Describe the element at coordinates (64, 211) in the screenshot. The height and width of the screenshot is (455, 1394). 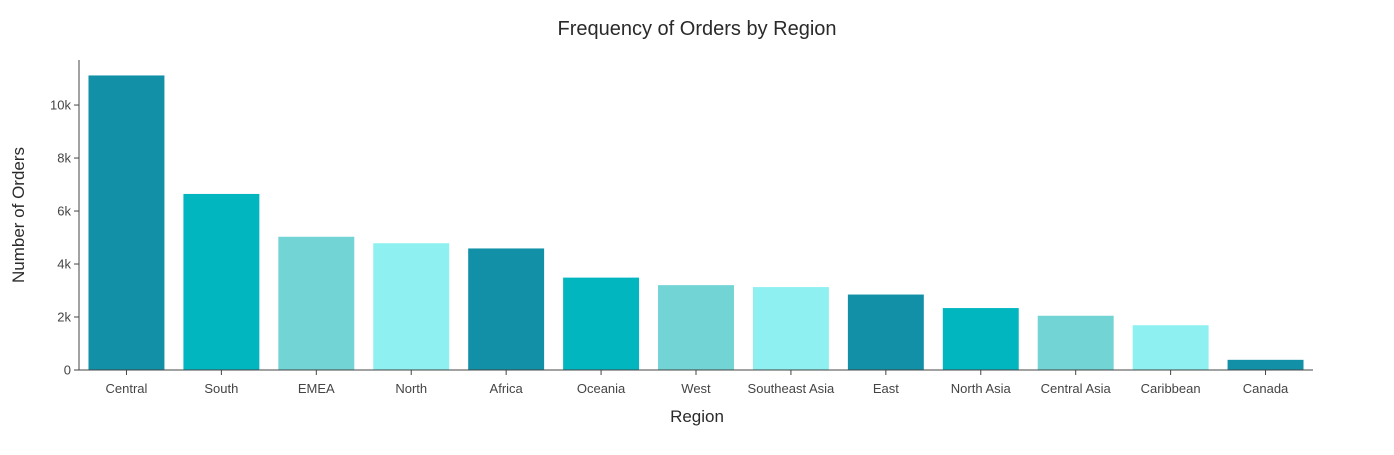
I see `y-tick-label: 6k` at that location.